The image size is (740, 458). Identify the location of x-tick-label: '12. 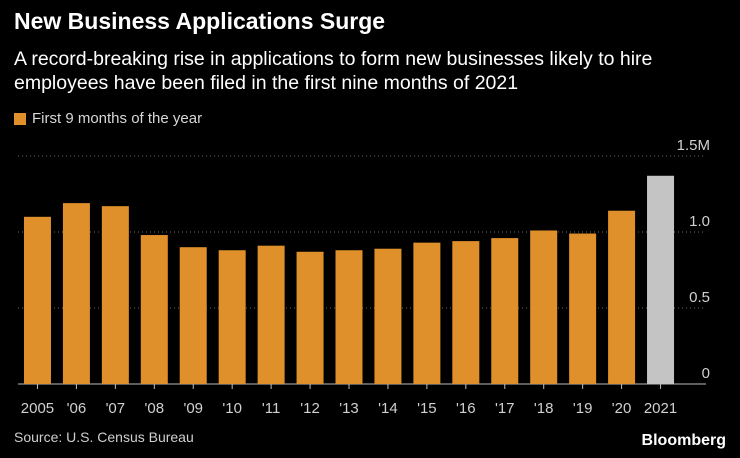
(310, 408).